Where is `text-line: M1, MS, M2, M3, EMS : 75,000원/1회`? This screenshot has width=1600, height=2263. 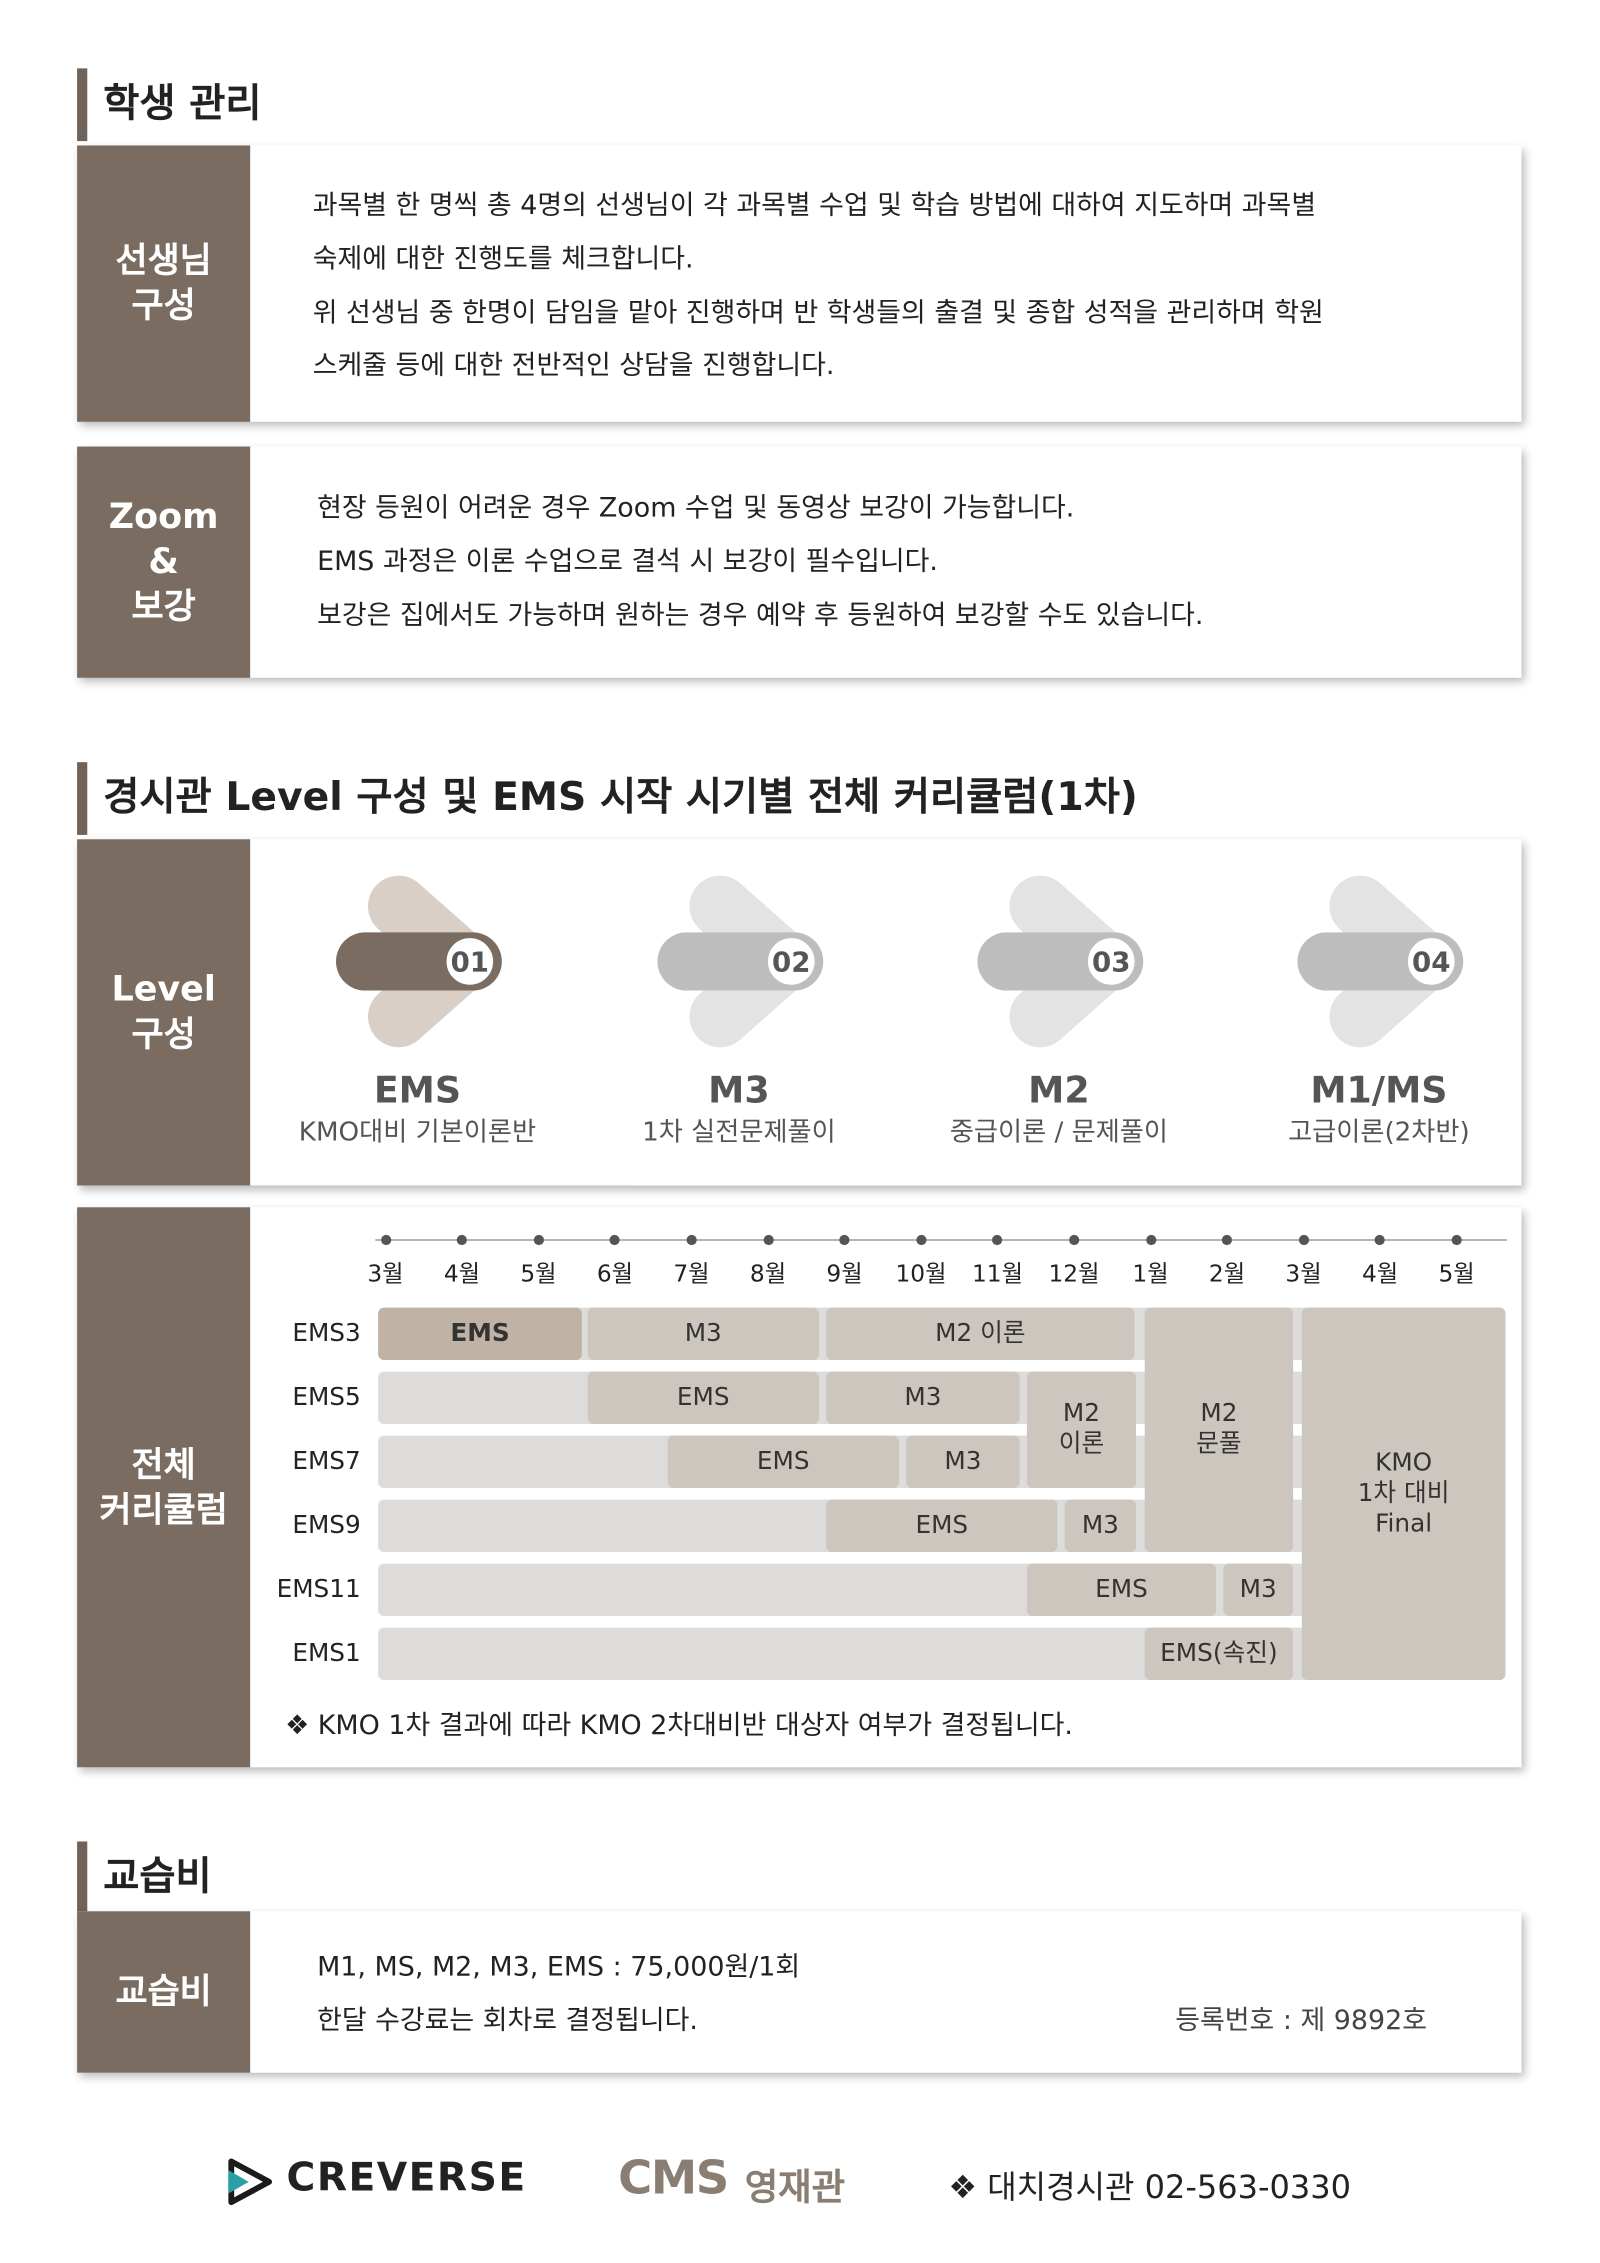
text-line: M1, MS, M2, M3, EMS : 75,000원/1회 is located at coordinates (559, 1967).